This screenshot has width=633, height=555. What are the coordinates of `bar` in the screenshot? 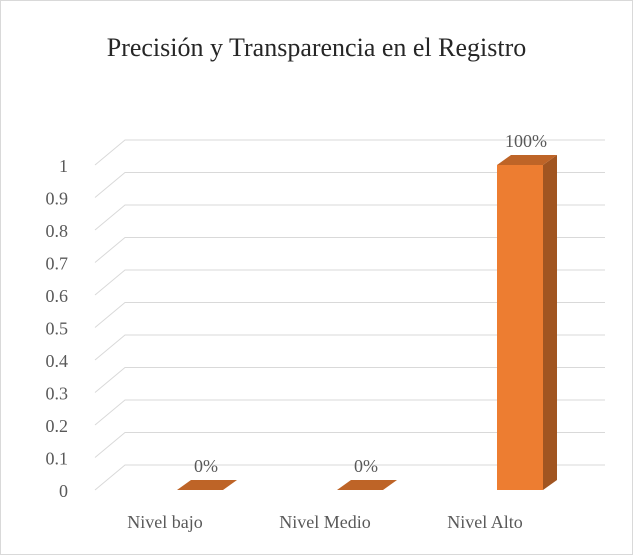 It's located at (520, 327).